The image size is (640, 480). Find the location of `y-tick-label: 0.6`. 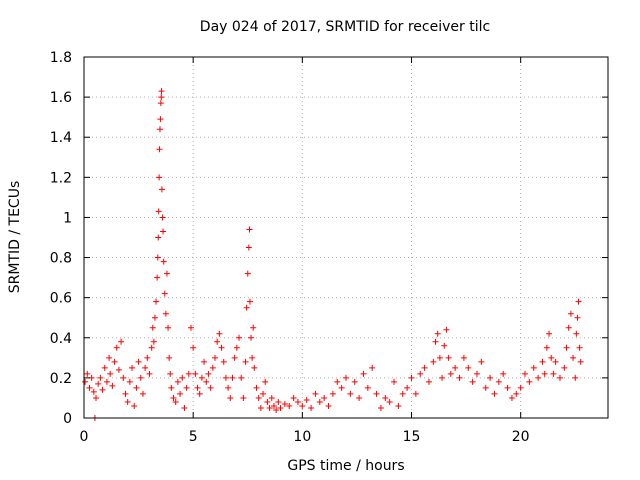

y-tick-label: 0.6 is located at coordinates (61, 299).